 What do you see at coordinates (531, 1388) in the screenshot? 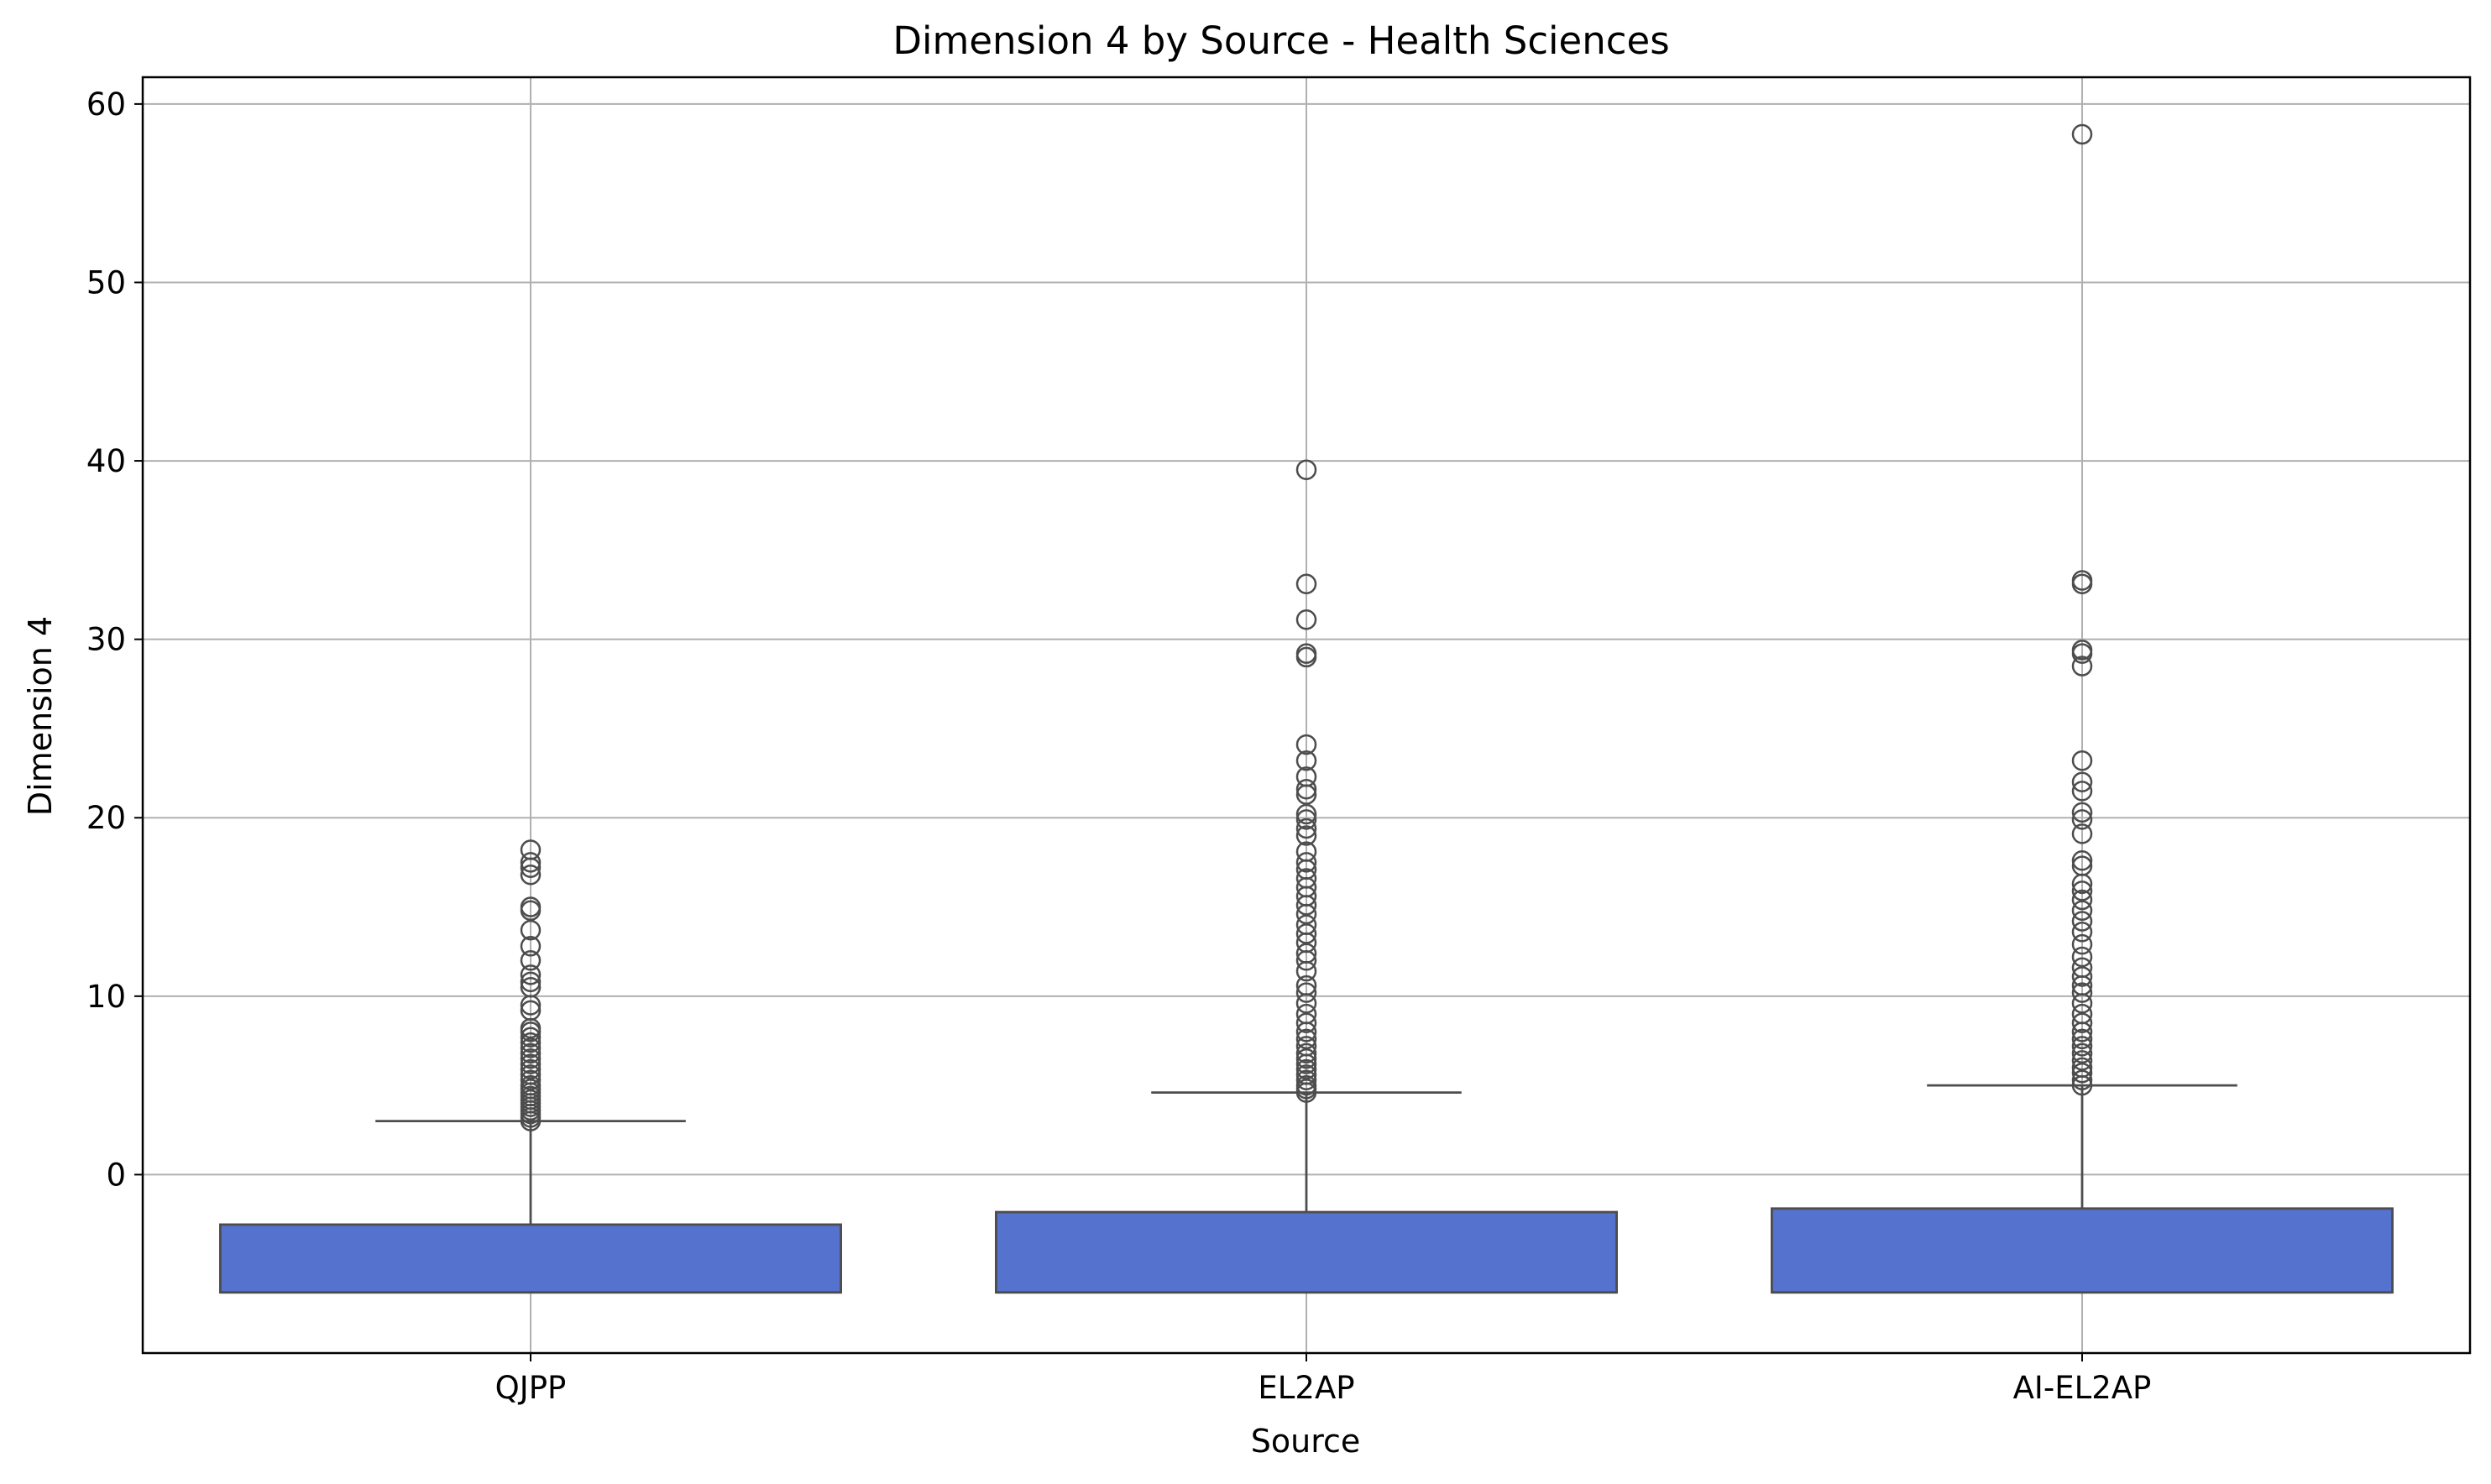
I see `x-tick-label: QJPP` at bounding box center [531, 1388].